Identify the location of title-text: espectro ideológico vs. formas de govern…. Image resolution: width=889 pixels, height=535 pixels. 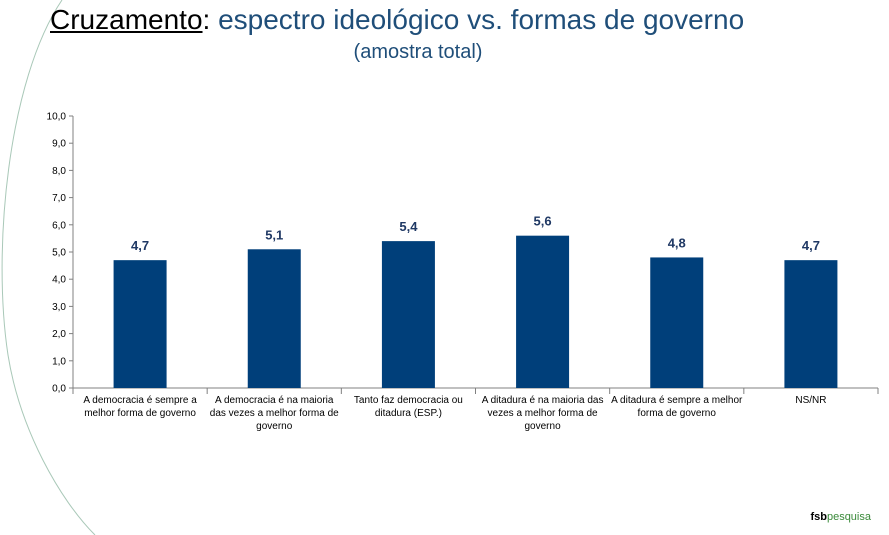
(477, 19).